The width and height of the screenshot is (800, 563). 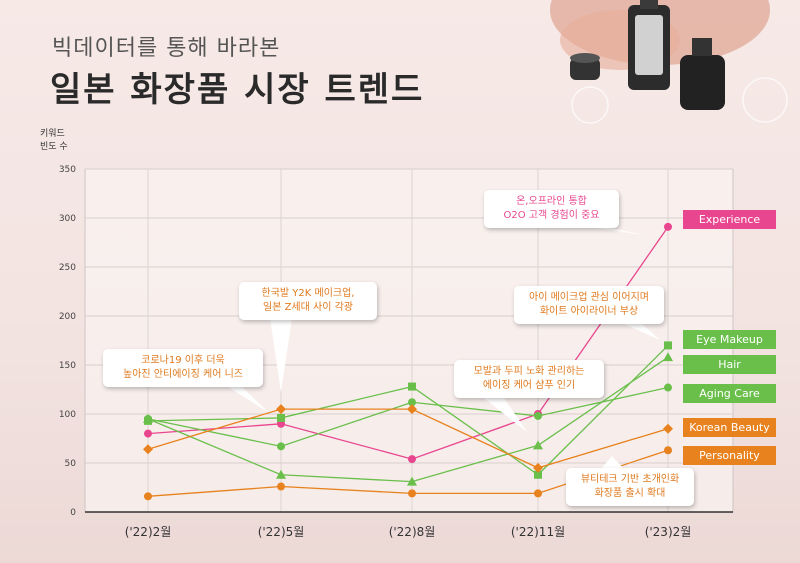 I want to click on x-tick-label: ('22)5월, so click(x=281, y=532).